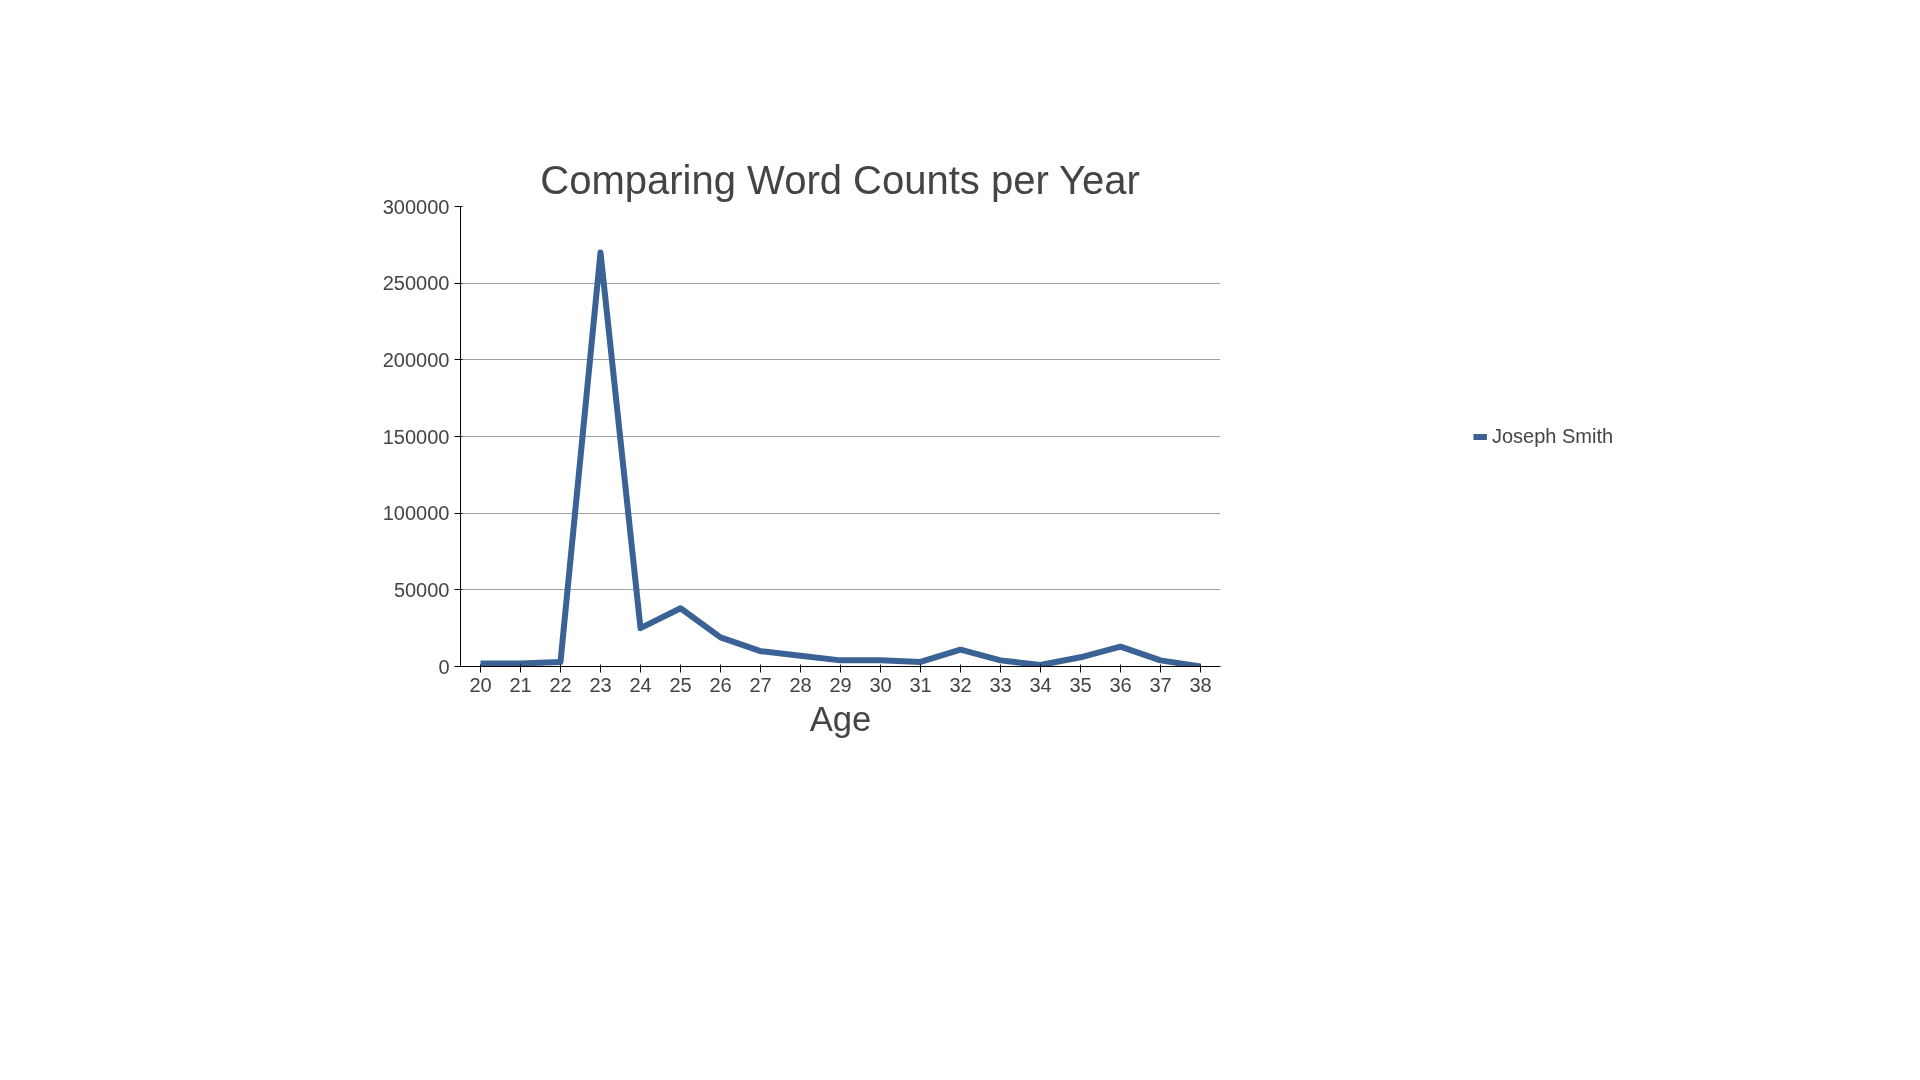 The image size is (1920, 1080). I want to click on x-tick-label: 29, so click(840, 684).